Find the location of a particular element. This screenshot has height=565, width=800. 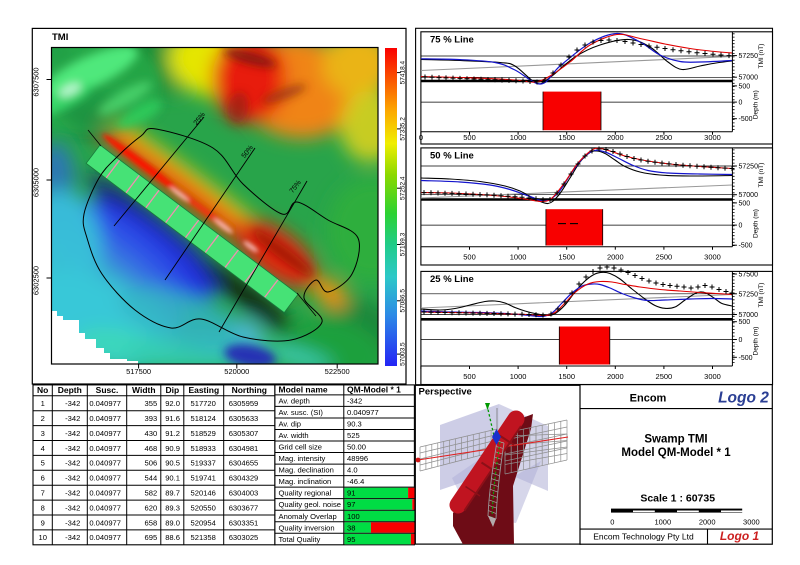

svg-text: Mag. inclination is located at coordinates (305, 481).